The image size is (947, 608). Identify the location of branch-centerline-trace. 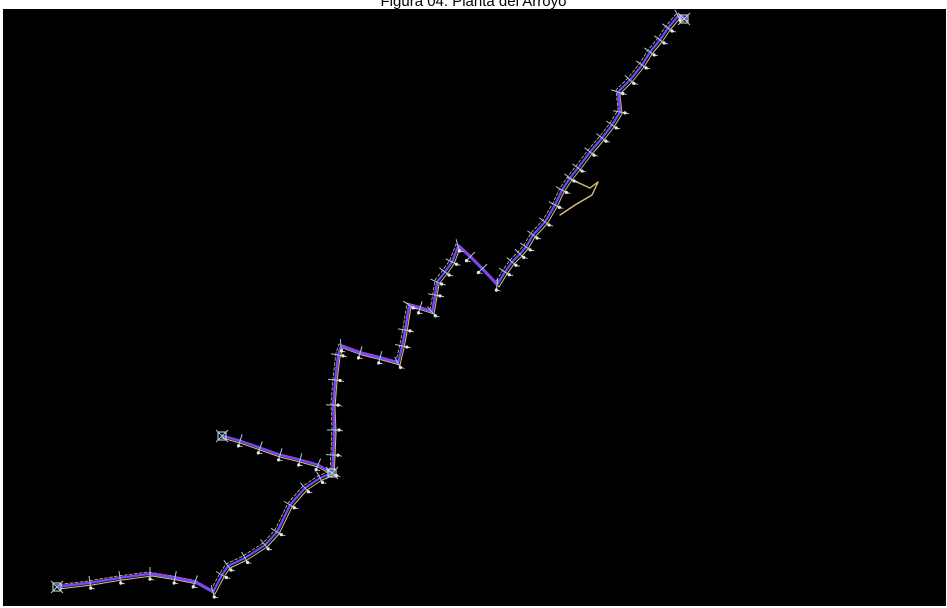
(277, 454).